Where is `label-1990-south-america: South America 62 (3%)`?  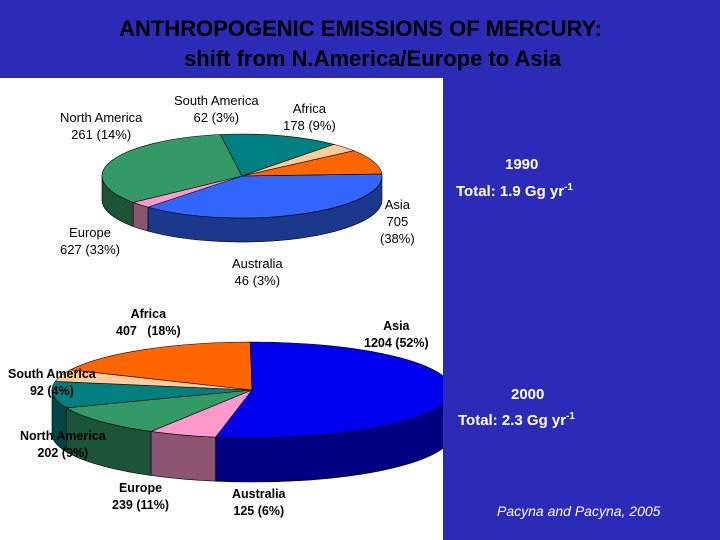
label-1990-south-america: South America 62 (3%) is located at coordinates (216, 109).